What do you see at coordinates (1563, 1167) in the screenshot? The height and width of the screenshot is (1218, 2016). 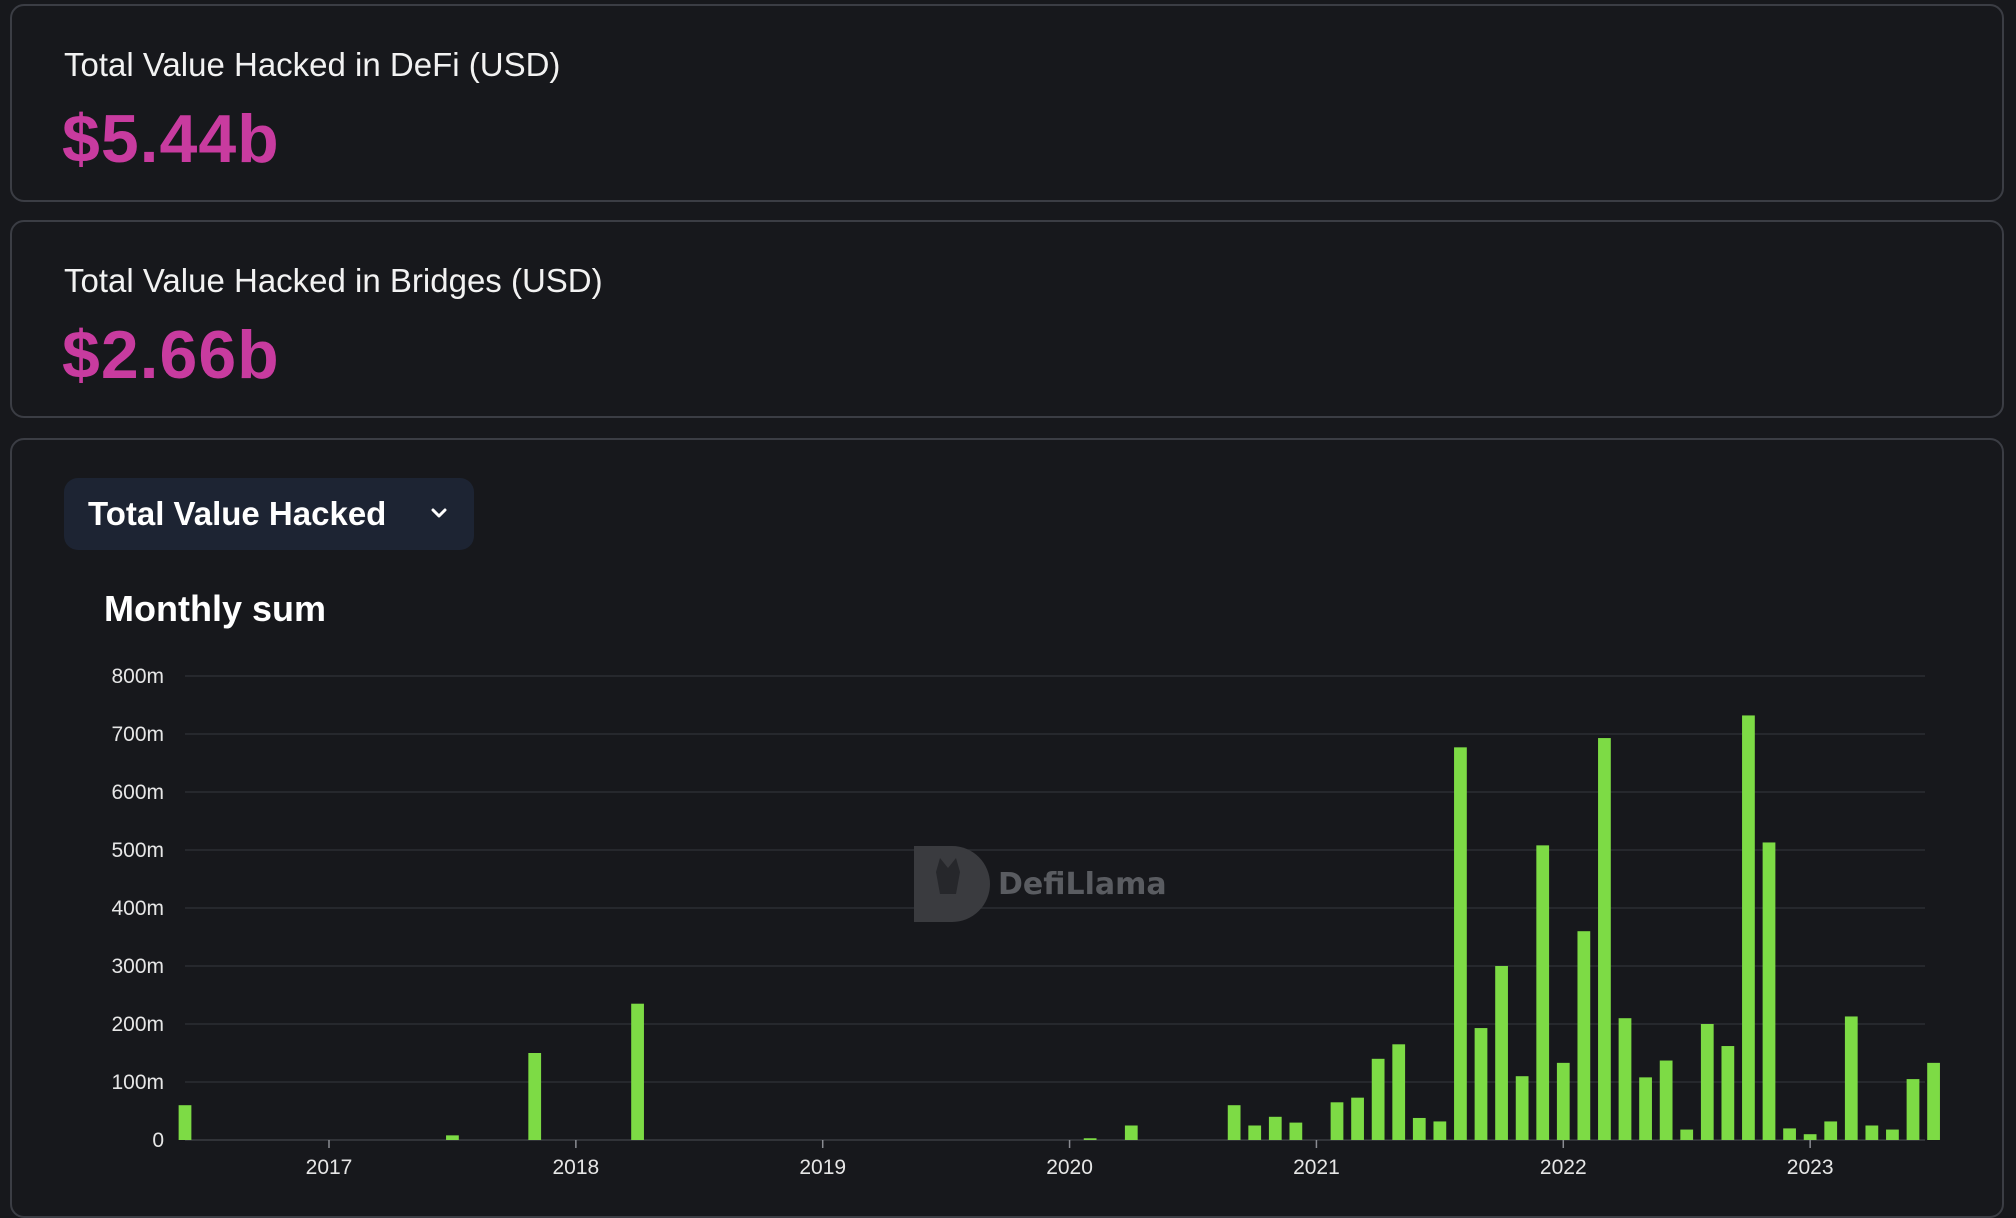 I see `x-tick-label: 2022` at bounding box center [1563, 1167].